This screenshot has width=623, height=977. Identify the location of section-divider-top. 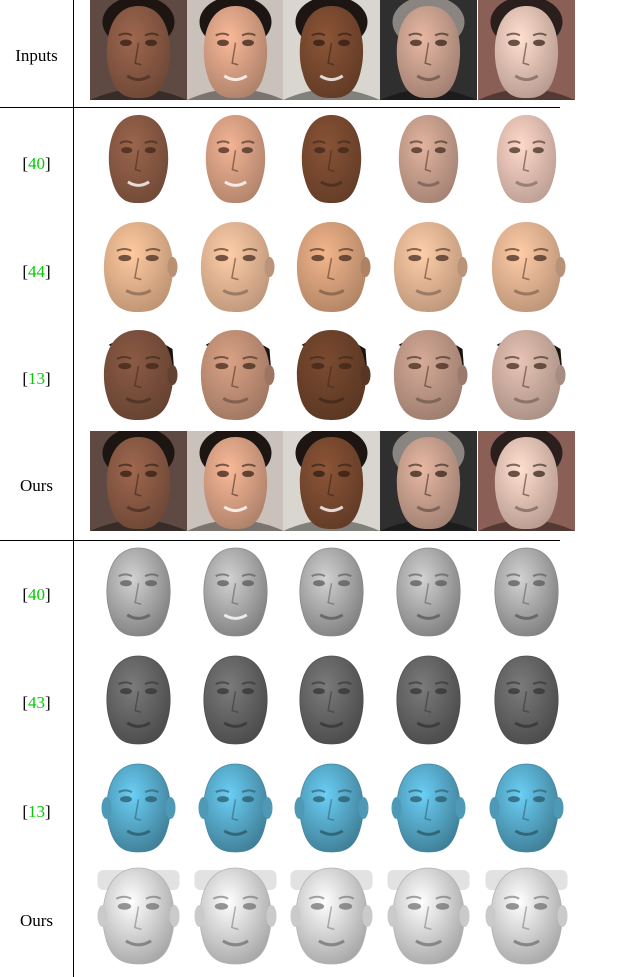
(280, 107).